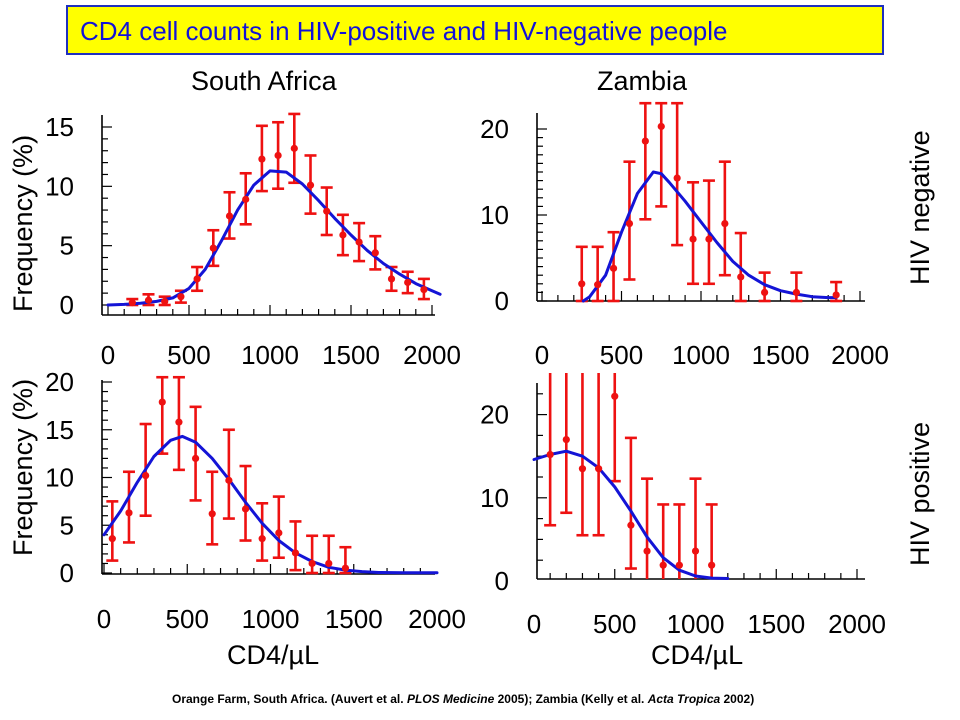  What do you see at coordinates (502, 581) in the screenshot?
I see `panel-4-y-tick-label: 0` at bounding box center [502, 581].